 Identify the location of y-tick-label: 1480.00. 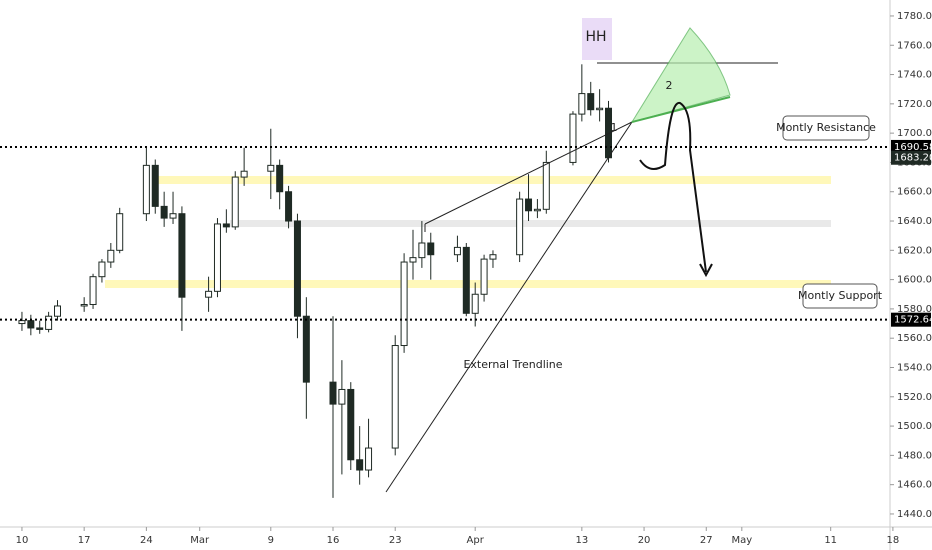
(914, 455).